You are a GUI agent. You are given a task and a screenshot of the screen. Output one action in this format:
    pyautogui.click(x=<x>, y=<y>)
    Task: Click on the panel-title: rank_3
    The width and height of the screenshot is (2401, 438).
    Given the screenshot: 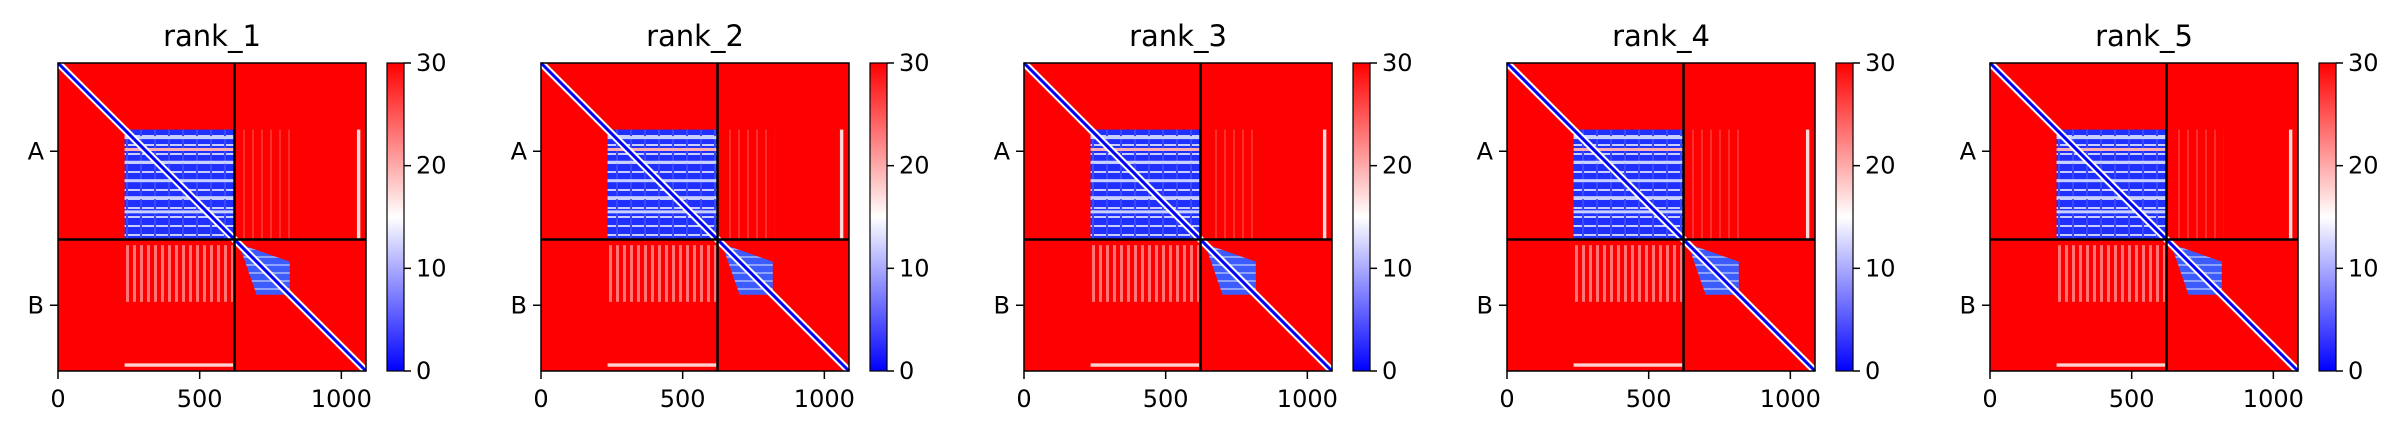 What is the action you would take?
    pyautogui.click(x=1178, y=36)
    